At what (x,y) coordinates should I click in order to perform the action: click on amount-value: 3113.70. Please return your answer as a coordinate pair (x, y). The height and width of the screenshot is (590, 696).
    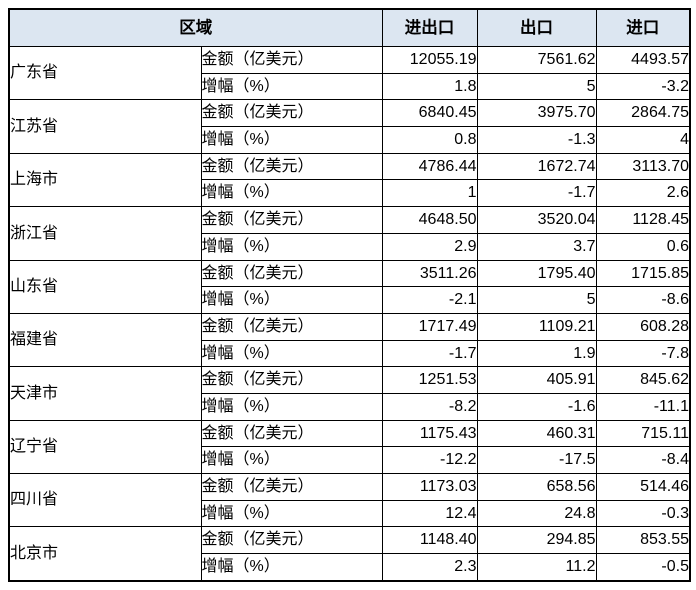
    Looking at the image, I should click on (643, 166).